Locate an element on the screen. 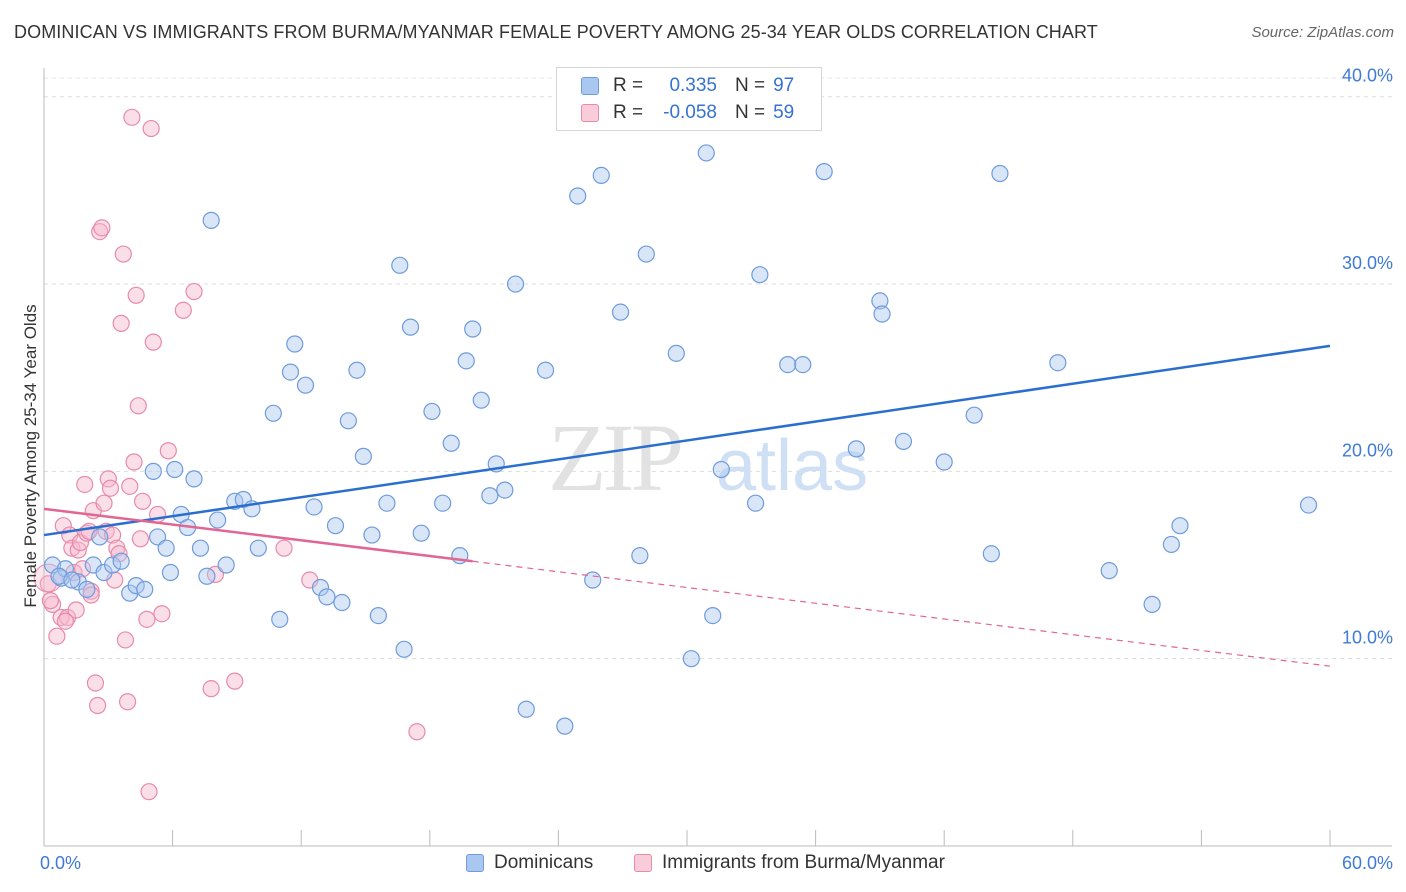  legend-r-value: -0.058 is located at coordinates (690, 112).